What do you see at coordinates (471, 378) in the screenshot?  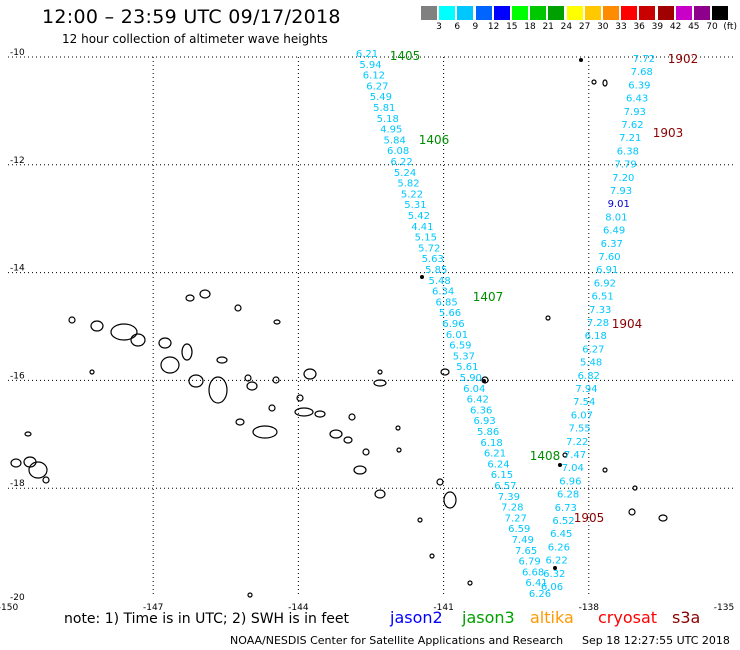 I see `swh-value-label: 5.90` at bounding box center [471, 378].